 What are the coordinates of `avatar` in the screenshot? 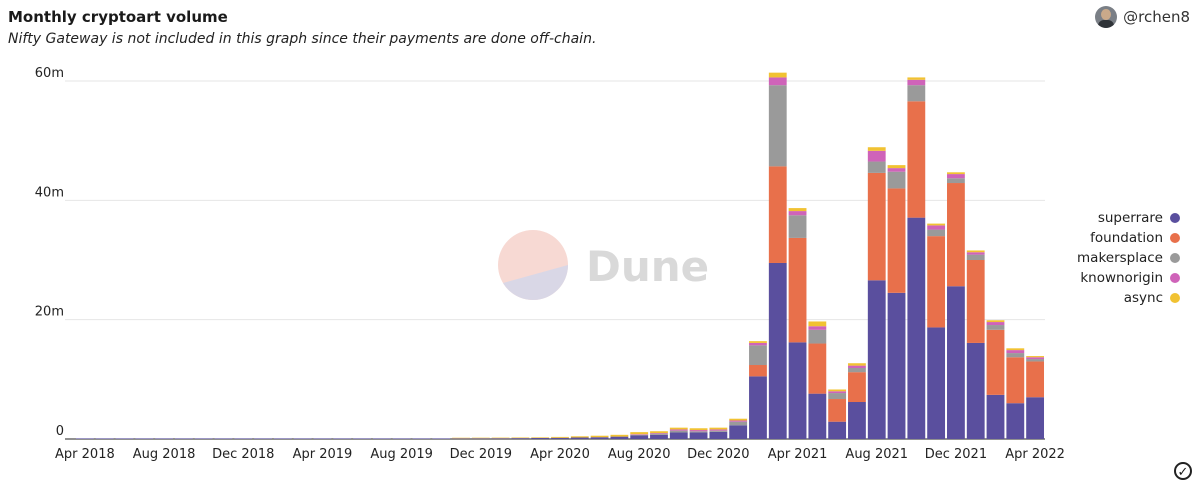 It's located at (1106, 17).